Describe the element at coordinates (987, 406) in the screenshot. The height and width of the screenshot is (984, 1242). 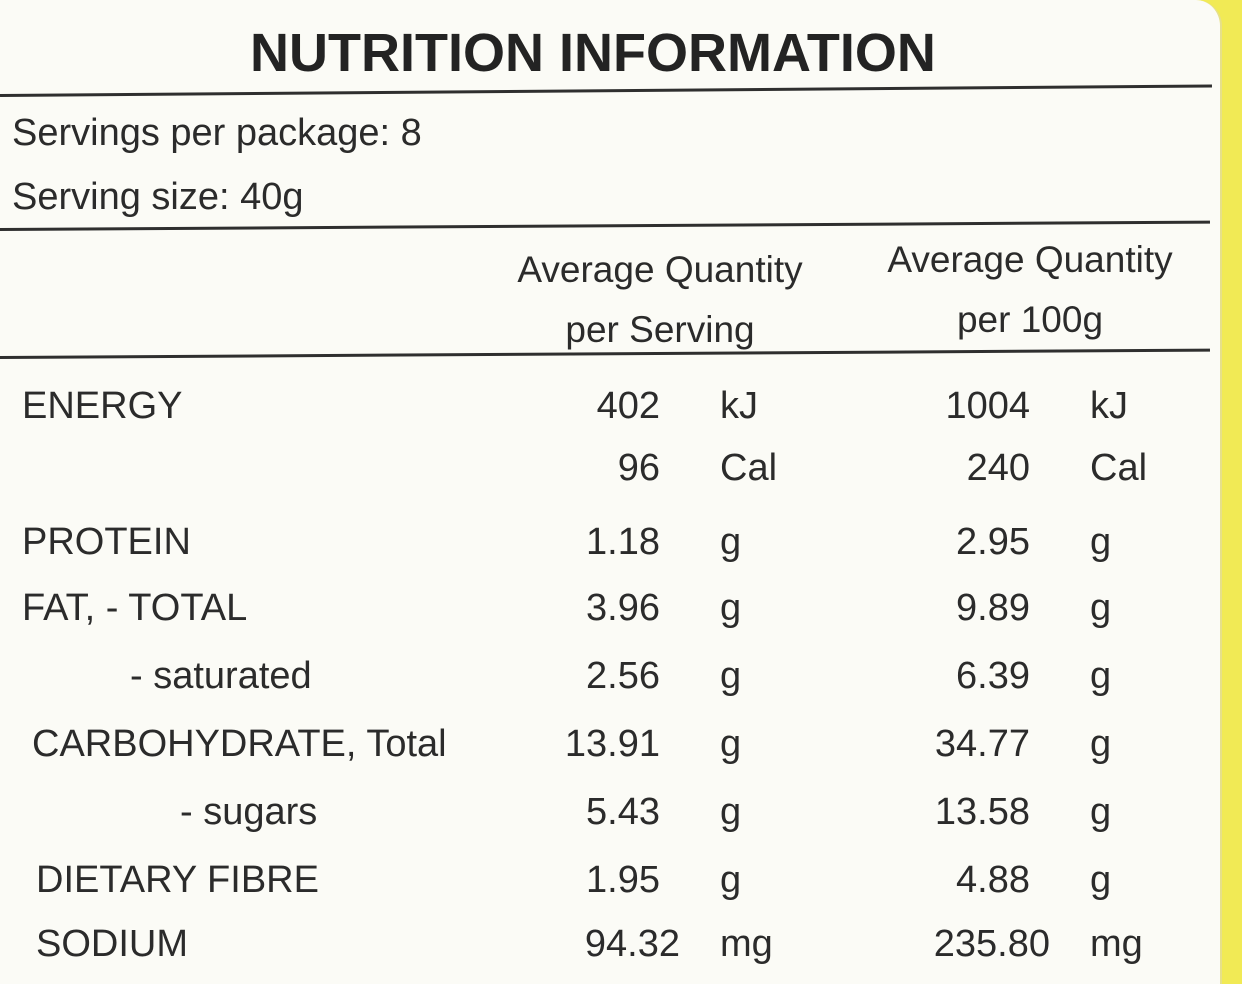
I see `per-100g-value: 1004` at that location.